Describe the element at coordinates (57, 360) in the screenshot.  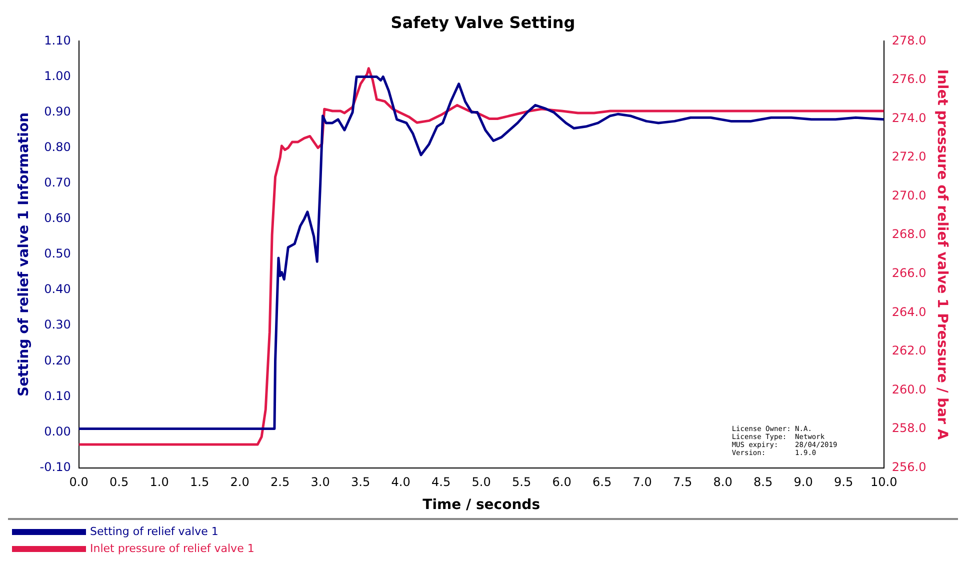
I see `y-tick-label: 0.20` at that location.